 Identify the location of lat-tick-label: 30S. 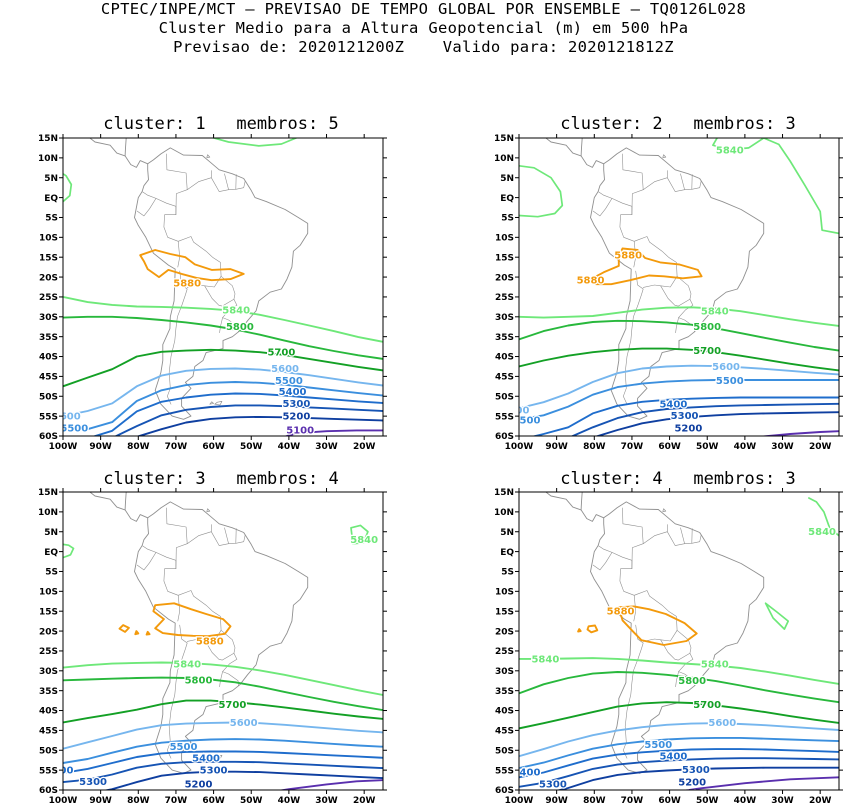
(504, 672).